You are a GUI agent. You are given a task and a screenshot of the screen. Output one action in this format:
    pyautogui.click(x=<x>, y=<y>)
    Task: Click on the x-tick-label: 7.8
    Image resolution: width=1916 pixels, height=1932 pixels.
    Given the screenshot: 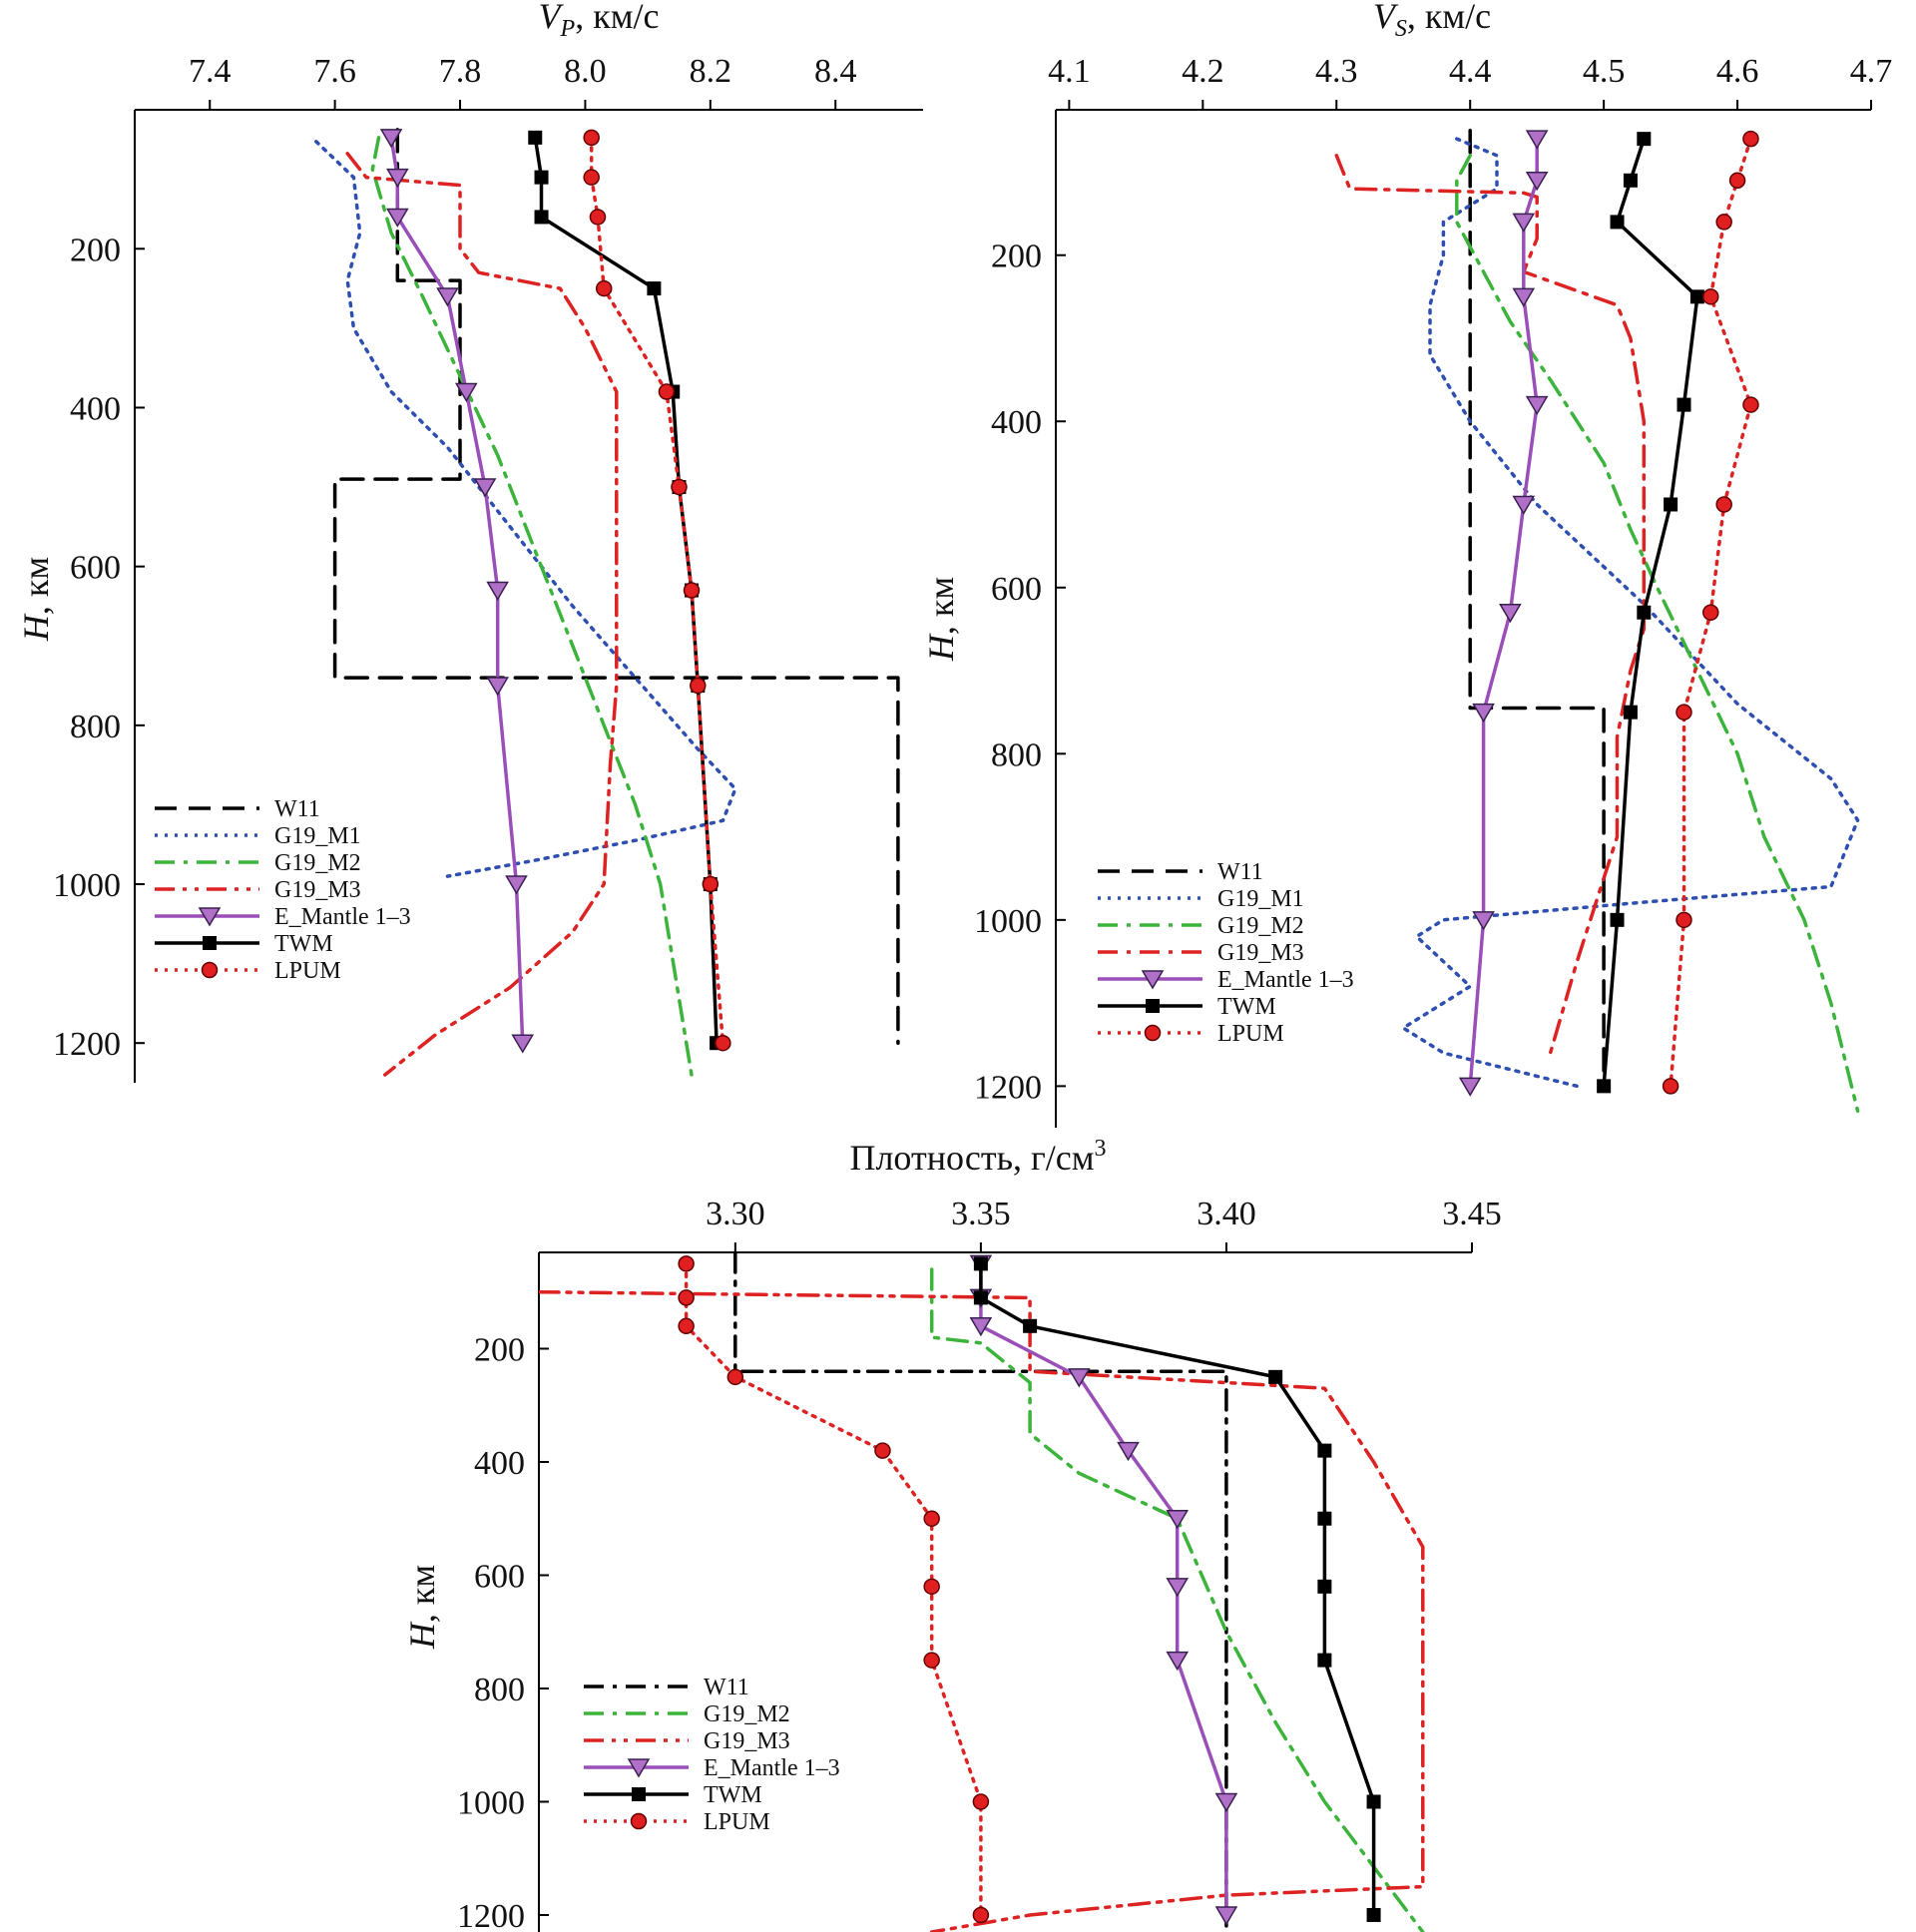 What is the action you would take?
    pyautogui.click(x=460, y=71)
    